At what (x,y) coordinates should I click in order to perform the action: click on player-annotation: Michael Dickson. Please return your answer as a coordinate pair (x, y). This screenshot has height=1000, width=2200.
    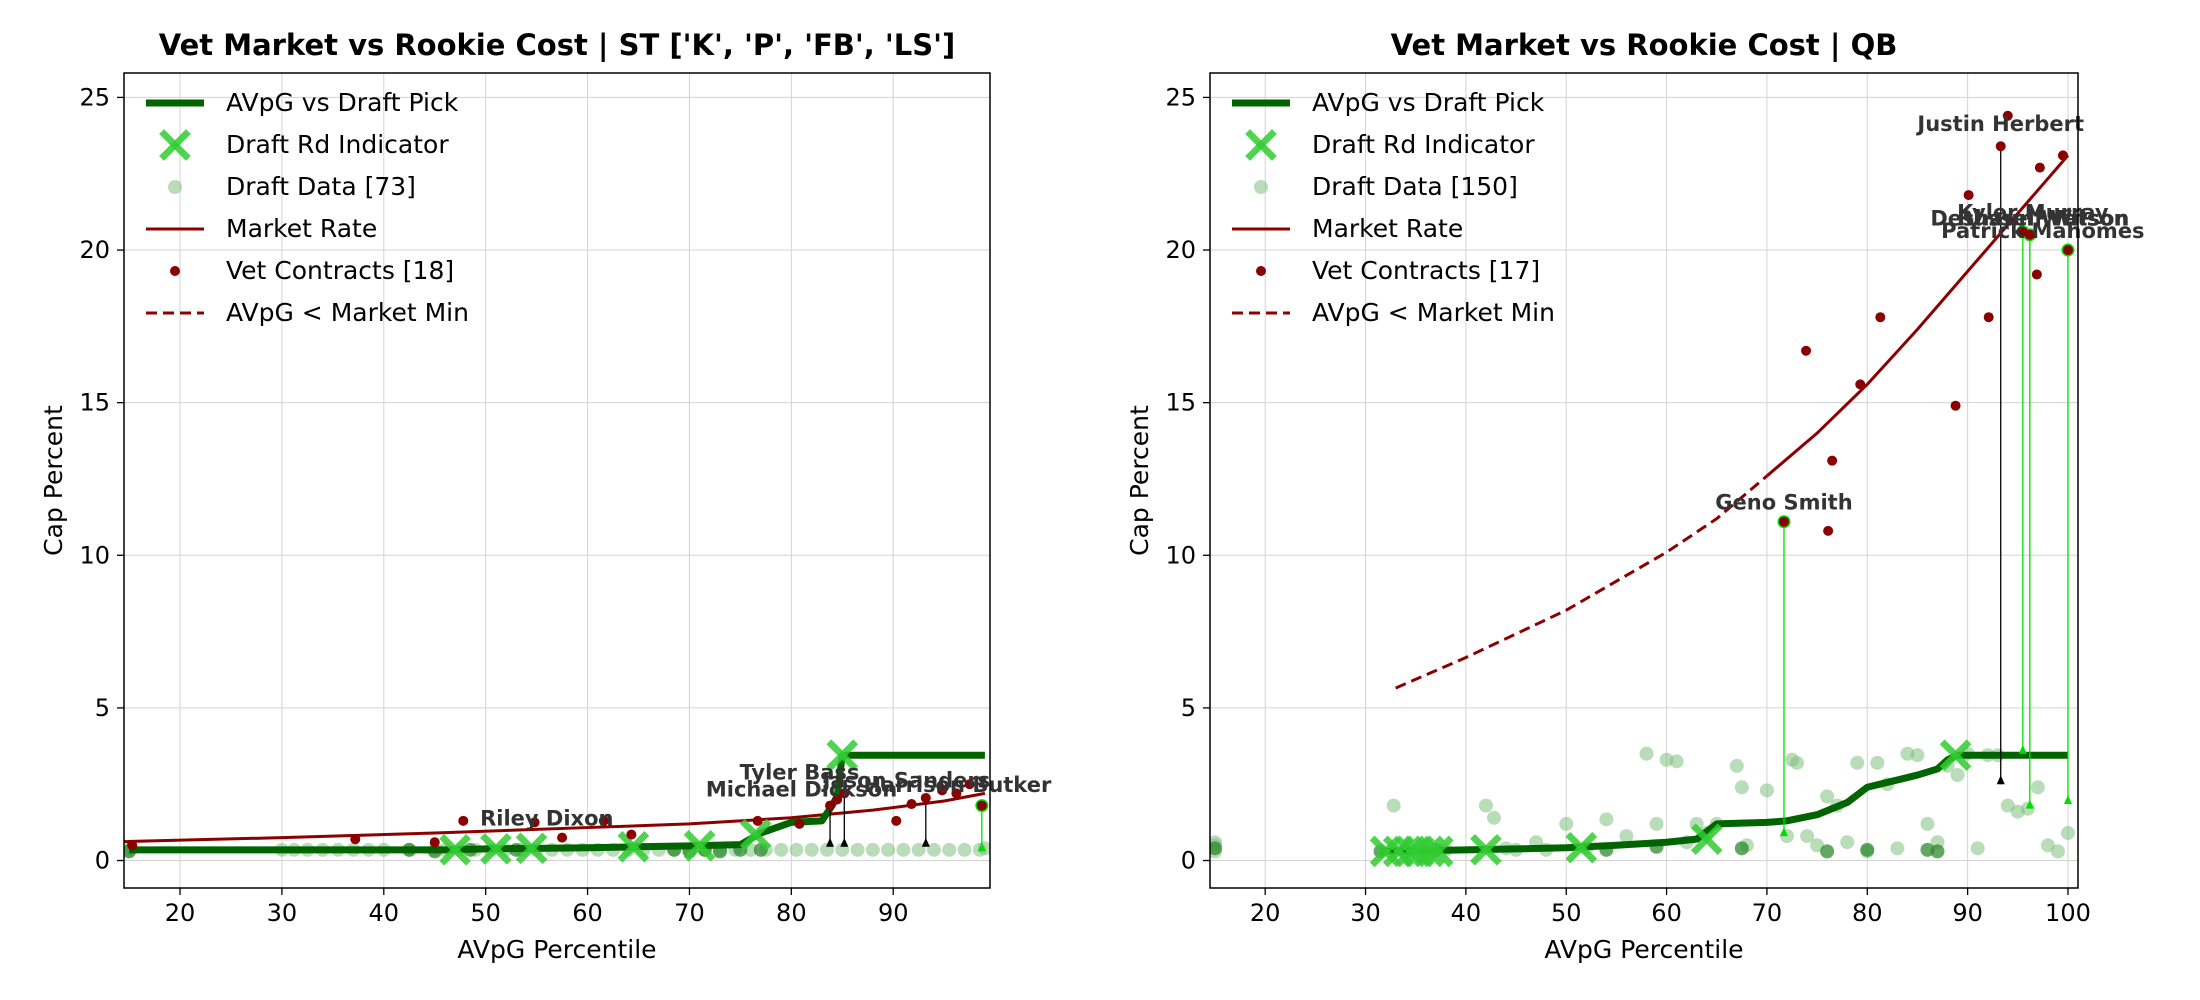
    Looking at the image, I should click on (801, 790).